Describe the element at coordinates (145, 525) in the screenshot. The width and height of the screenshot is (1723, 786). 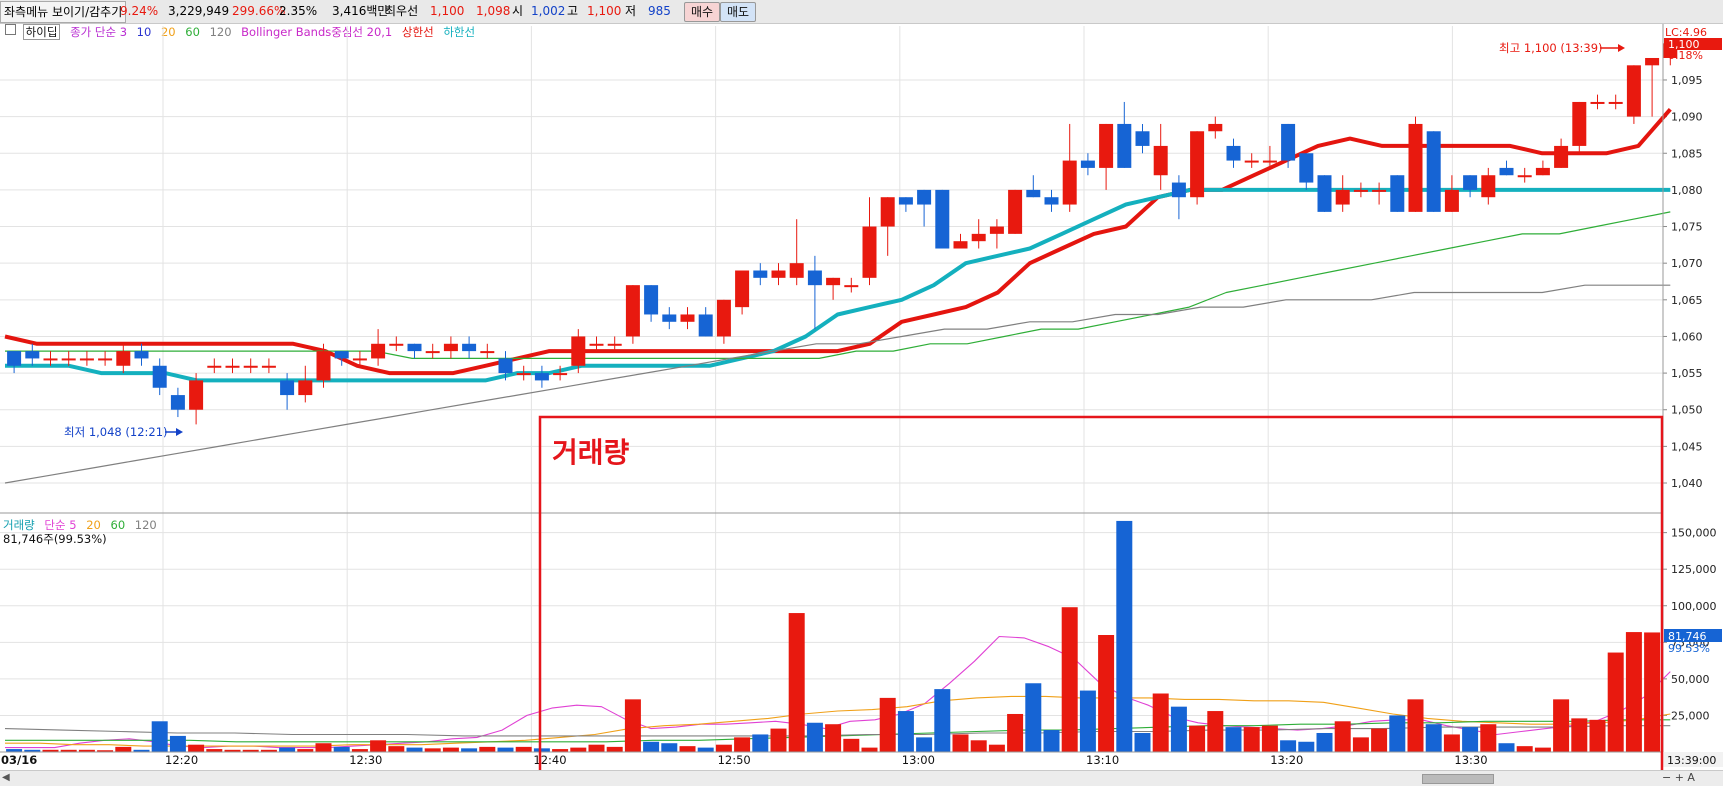
I see `legend-vol-ma120: 120` at that location.